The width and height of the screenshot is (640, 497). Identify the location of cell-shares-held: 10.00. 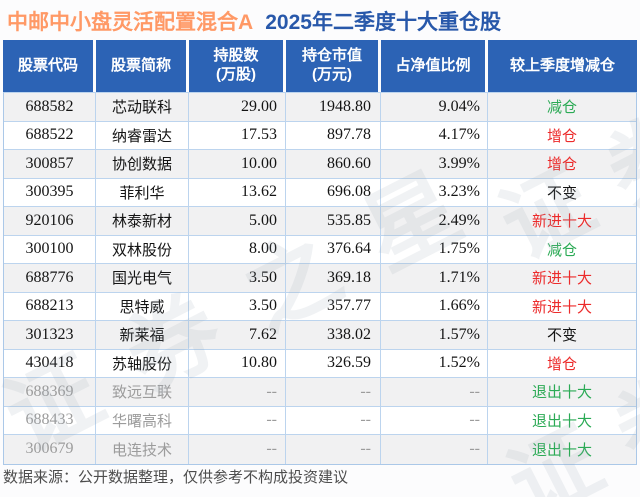
(237, 164).